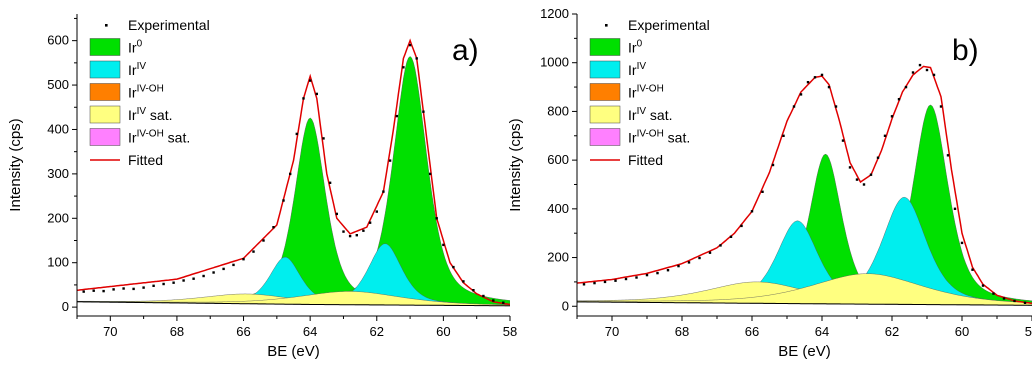 This screenshot has height=381, width=1032. Describe the element at coordinates (443, 331) in the screenshot. I see `x-tick-label: 60` at that location.